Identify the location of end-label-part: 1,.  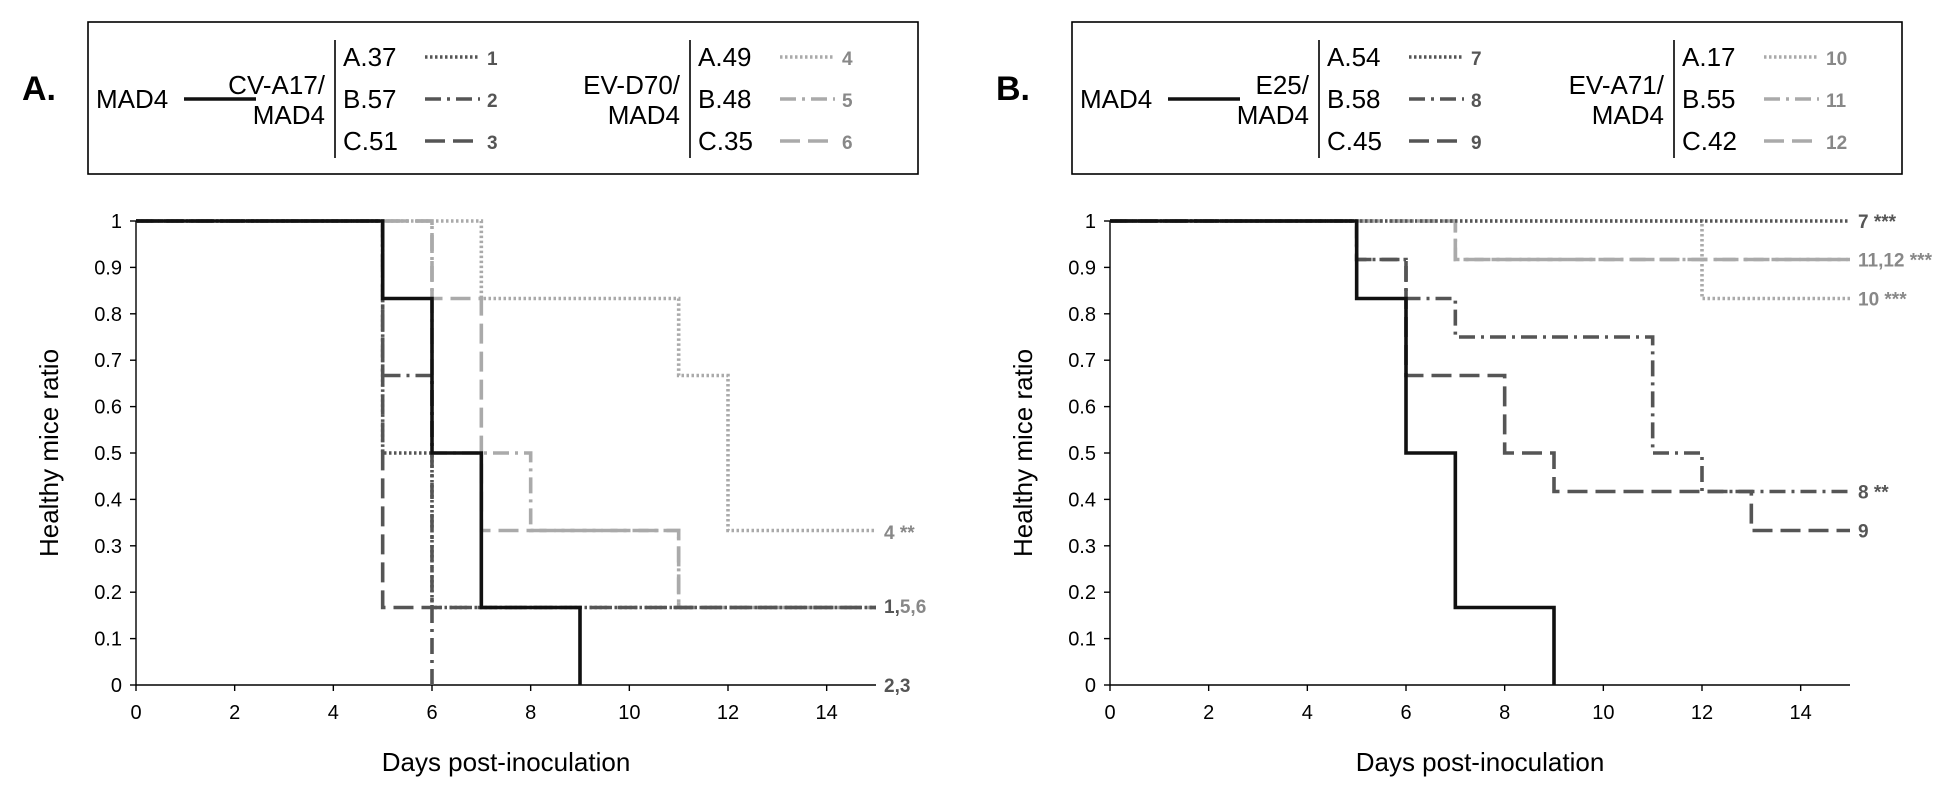
(892, 607).